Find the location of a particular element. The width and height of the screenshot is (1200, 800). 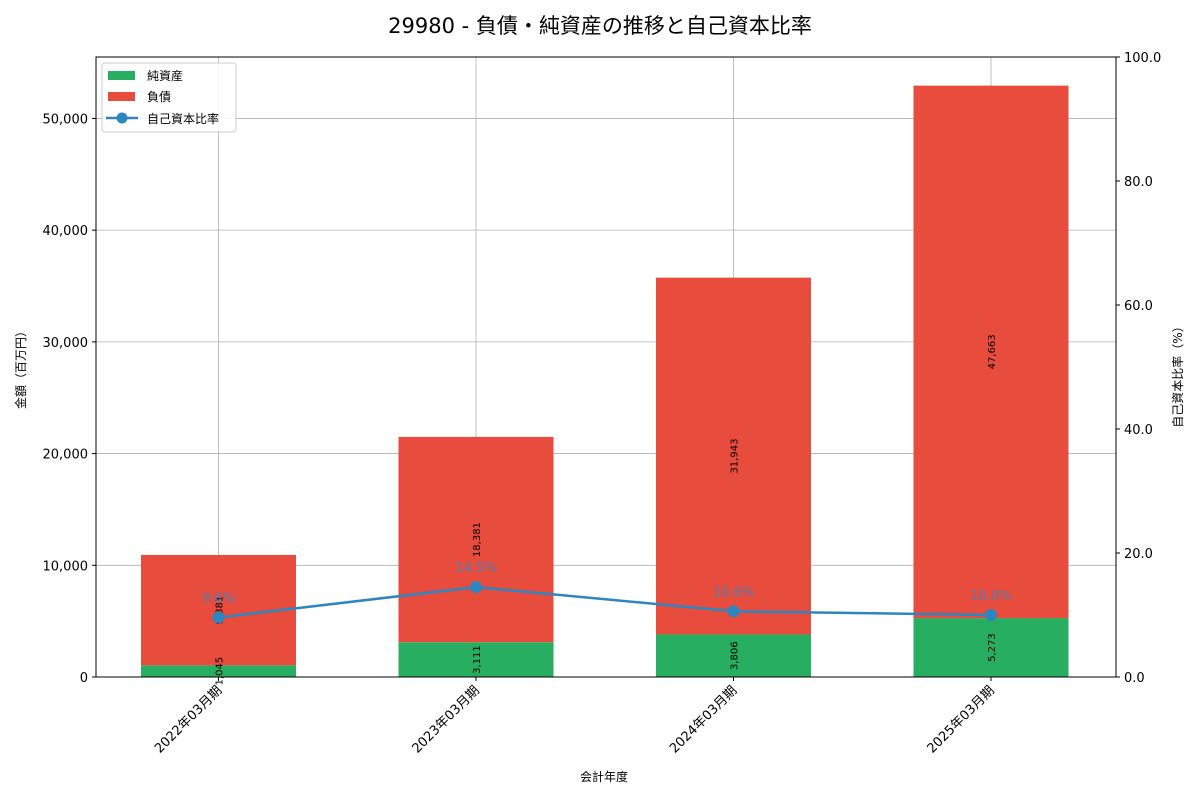

legend-marker-equity-ratio is located at coordinates (122, 118).